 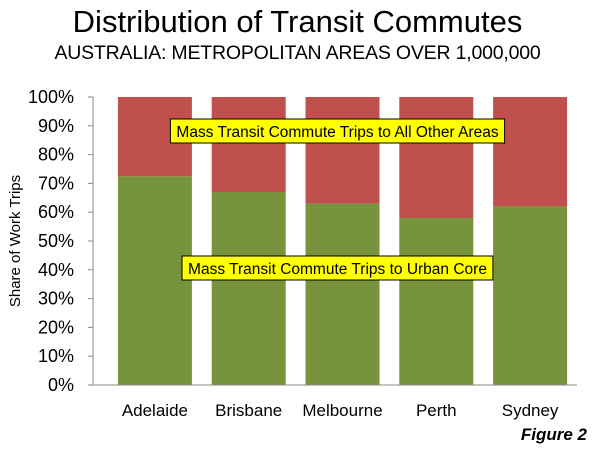 I want to click on annotation-urban-core: Mass Transit Commute Trips to Urban Core, so click(x=337, y=268).